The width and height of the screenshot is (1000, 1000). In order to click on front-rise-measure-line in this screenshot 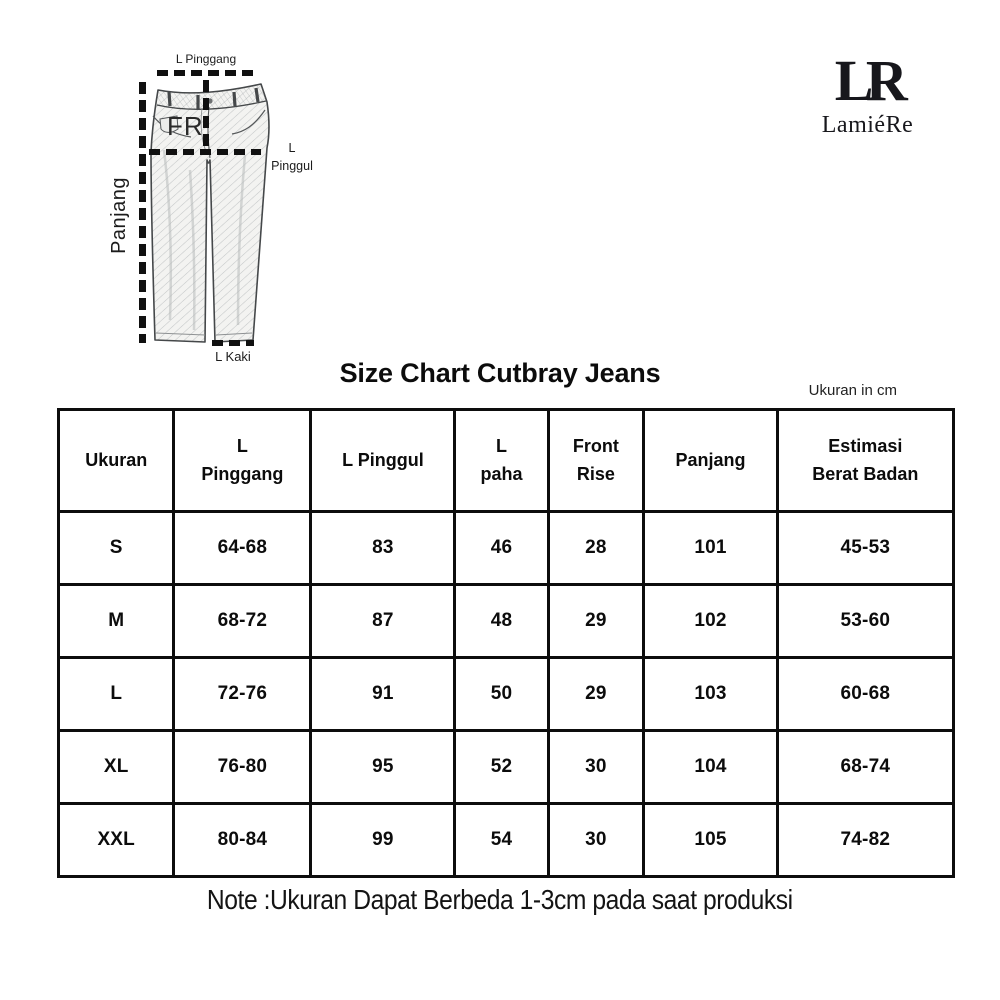, I will do `click(206, 117)`.